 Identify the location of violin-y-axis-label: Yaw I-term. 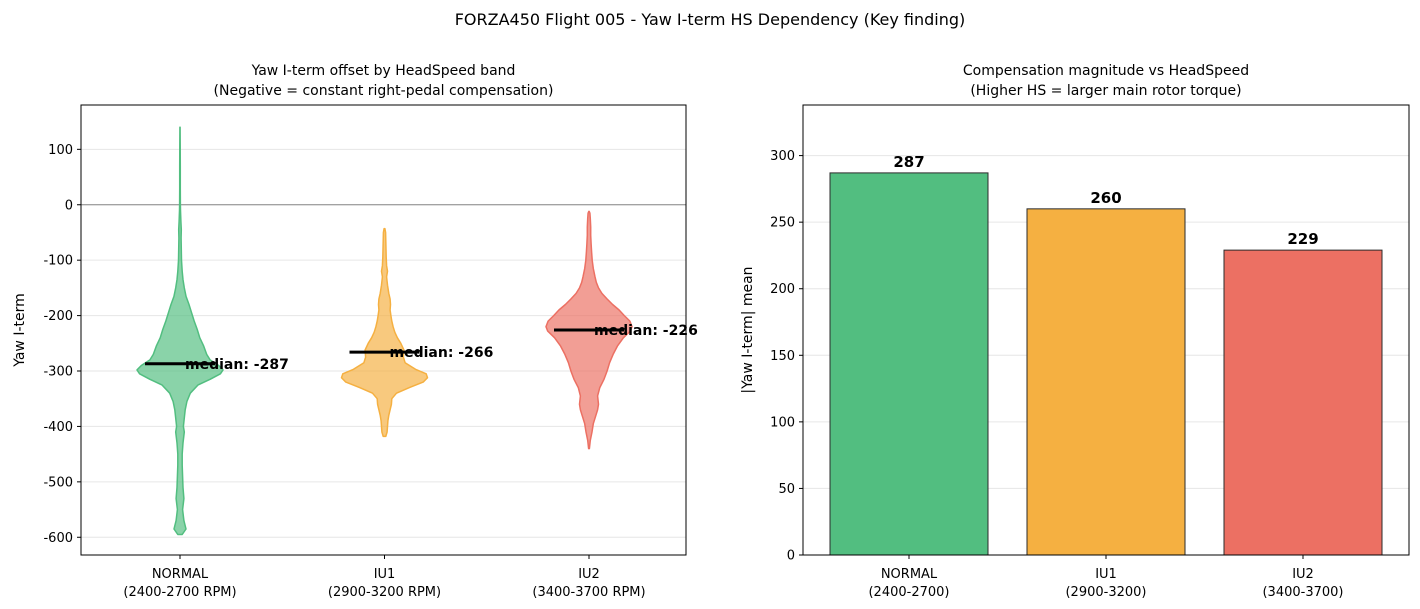
(20, 330).